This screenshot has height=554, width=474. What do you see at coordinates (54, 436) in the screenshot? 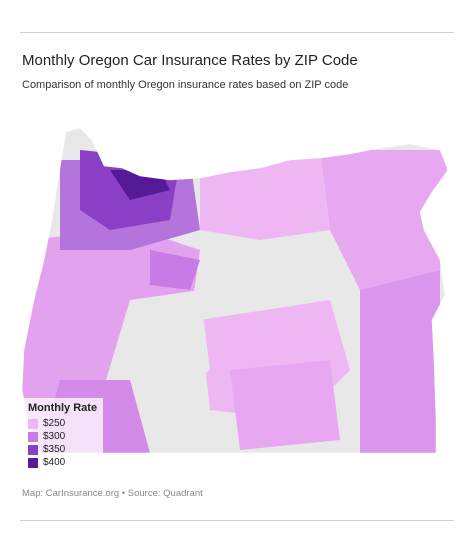
I see `legend-label: $300` at bounding box center [54, 436].